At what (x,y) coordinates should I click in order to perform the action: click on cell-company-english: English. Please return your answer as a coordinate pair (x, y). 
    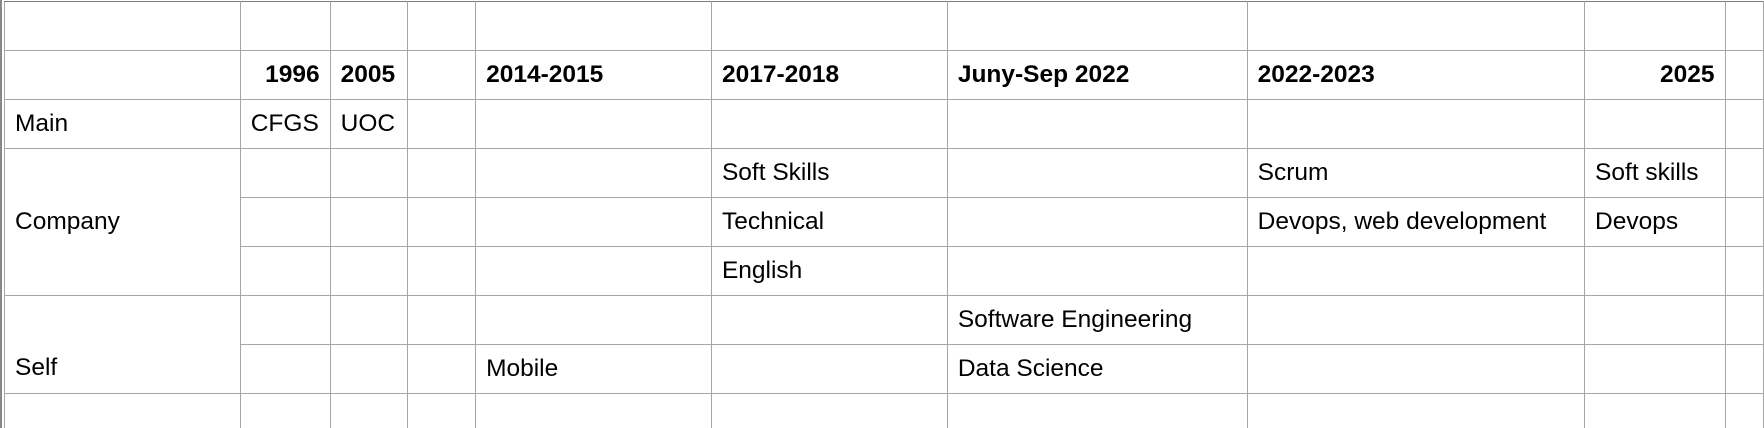
    Looking at the image, I should click on (829, 271).